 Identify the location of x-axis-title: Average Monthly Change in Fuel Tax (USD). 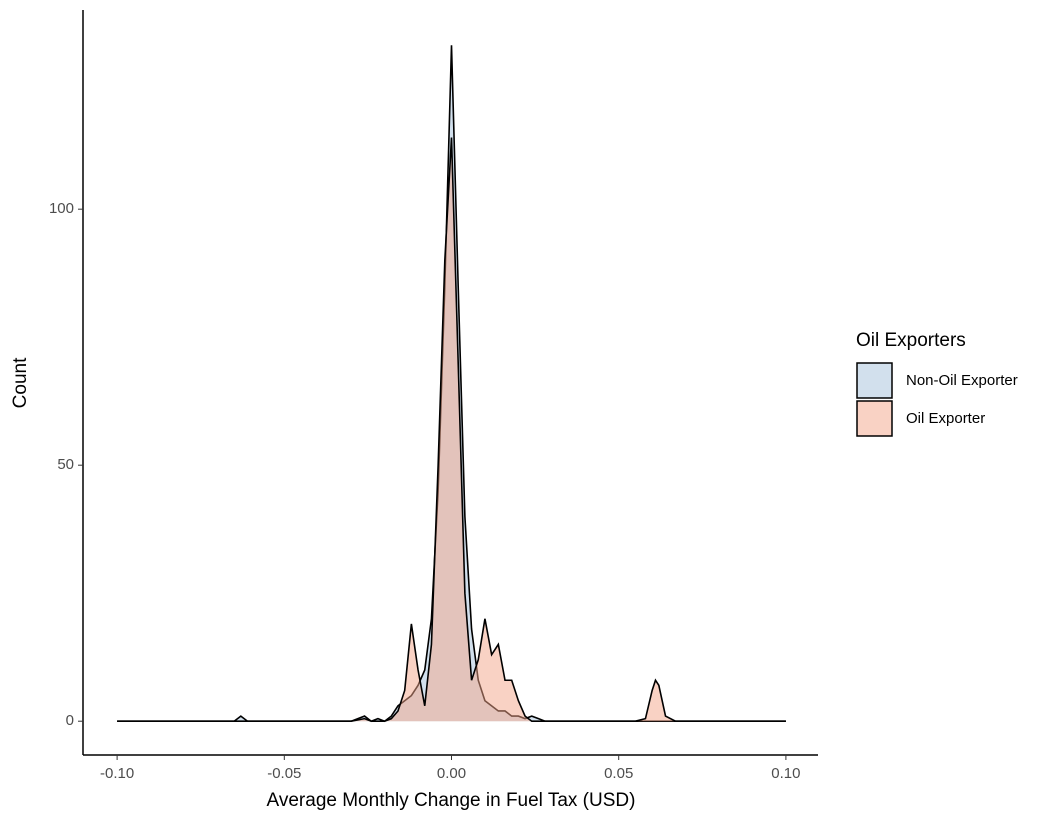
(451, 800).